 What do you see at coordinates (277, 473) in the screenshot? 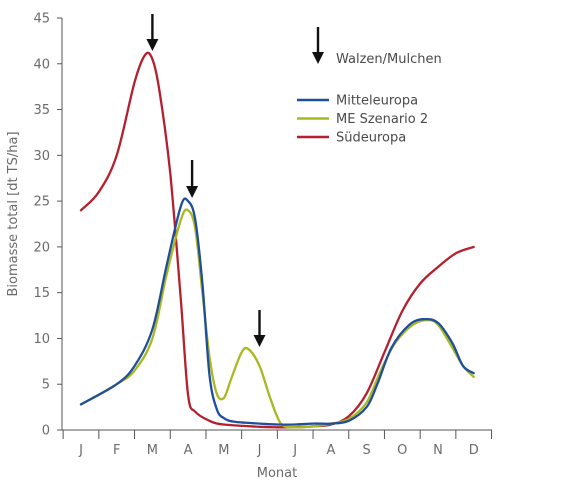
I see `x-axis-title: Monat` at bounding box center [277, 473].